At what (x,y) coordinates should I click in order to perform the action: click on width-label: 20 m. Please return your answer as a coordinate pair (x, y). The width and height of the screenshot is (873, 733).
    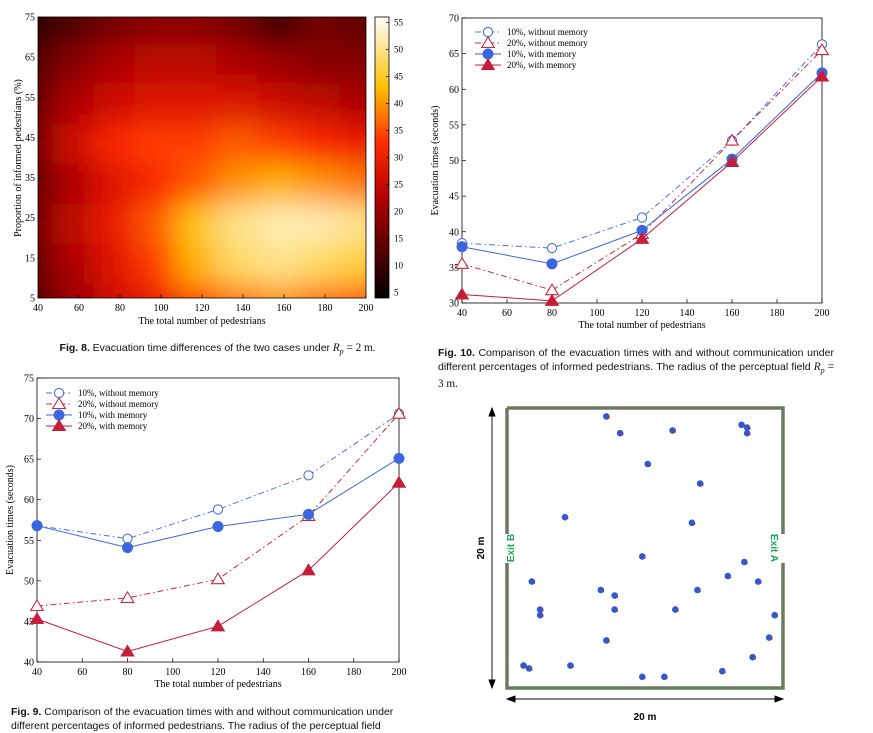
    Looking at the image, I should click on (645, 717).